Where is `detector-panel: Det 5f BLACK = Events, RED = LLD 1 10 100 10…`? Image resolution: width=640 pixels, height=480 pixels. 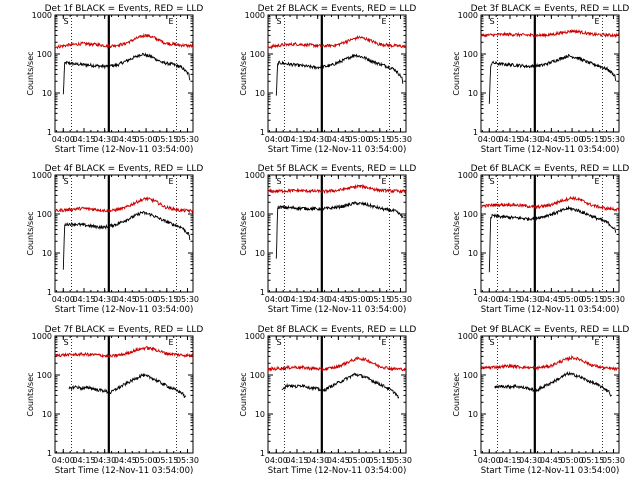 detector-panel: Det 5f BLACK = Events, RED = LLD 1 10 100 10… is located at coordinates (327, 239).